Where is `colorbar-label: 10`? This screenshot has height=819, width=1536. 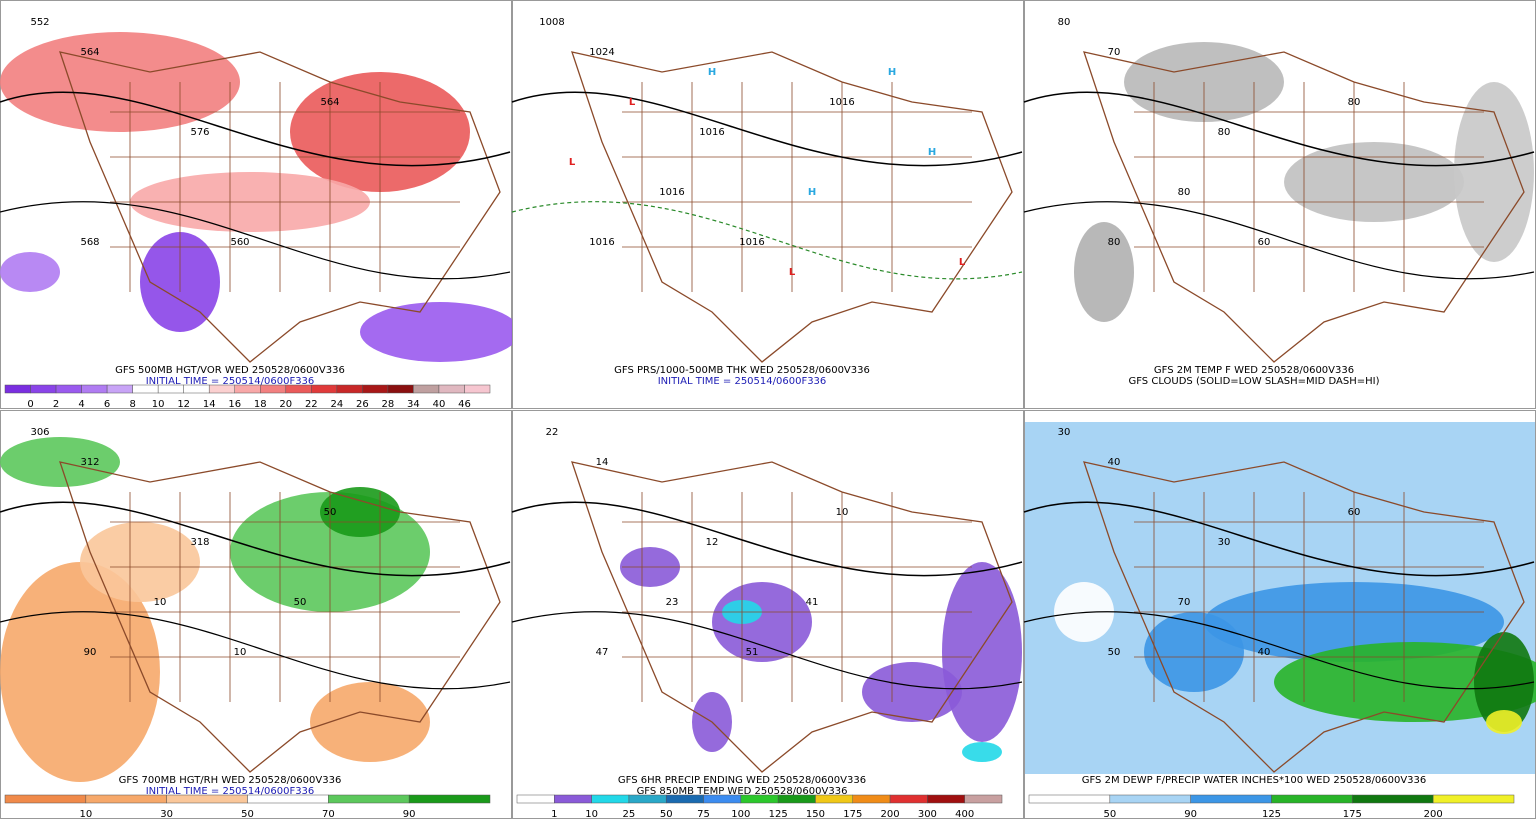
colorbar-label: 10 is located at coordinates (158, 404).